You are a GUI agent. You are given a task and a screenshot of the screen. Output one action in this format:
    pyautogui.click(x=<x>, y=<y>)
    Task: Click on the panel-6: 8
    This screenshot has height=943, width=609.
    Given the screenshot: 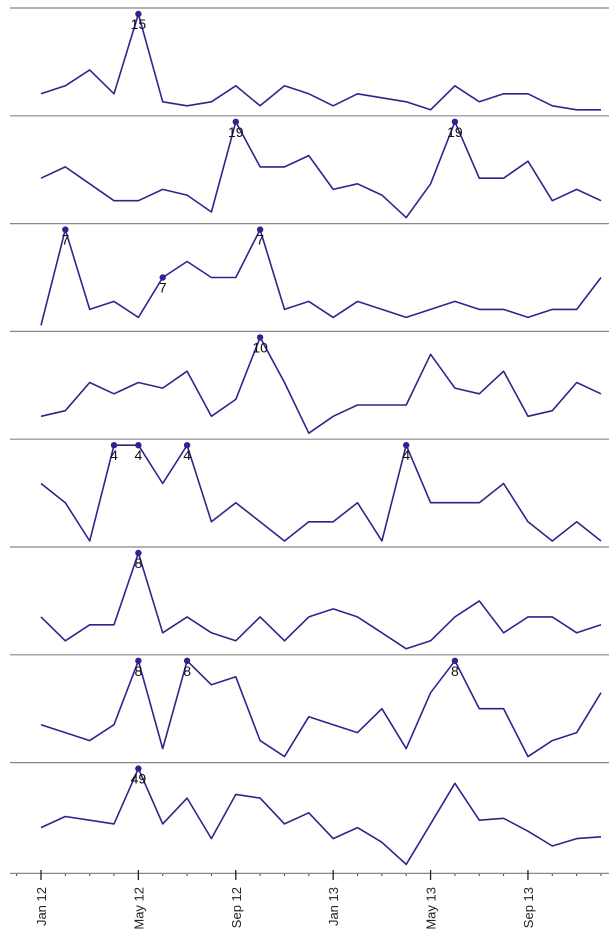 What is the action you would take?
    pyautogui.click(x=309, y=598)
    